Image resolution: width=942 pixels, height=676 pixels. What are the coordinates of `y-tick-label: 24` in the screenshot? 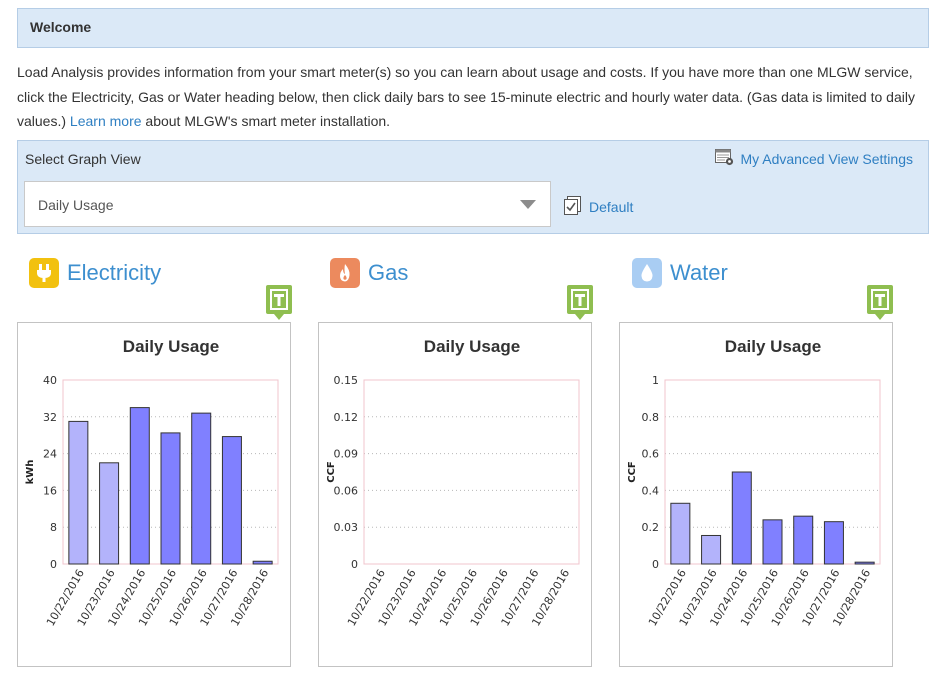 It's located at (50, 454).